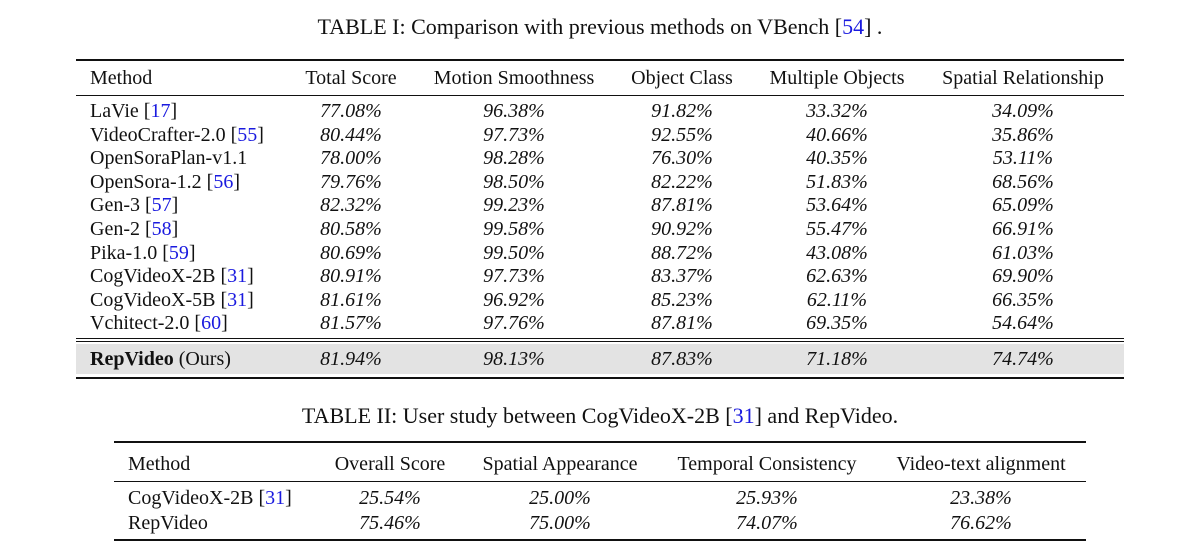 The width and height of the screenshot is (1200, 559). I want to click on object-class-value: 87.81%, so click(682, 323).